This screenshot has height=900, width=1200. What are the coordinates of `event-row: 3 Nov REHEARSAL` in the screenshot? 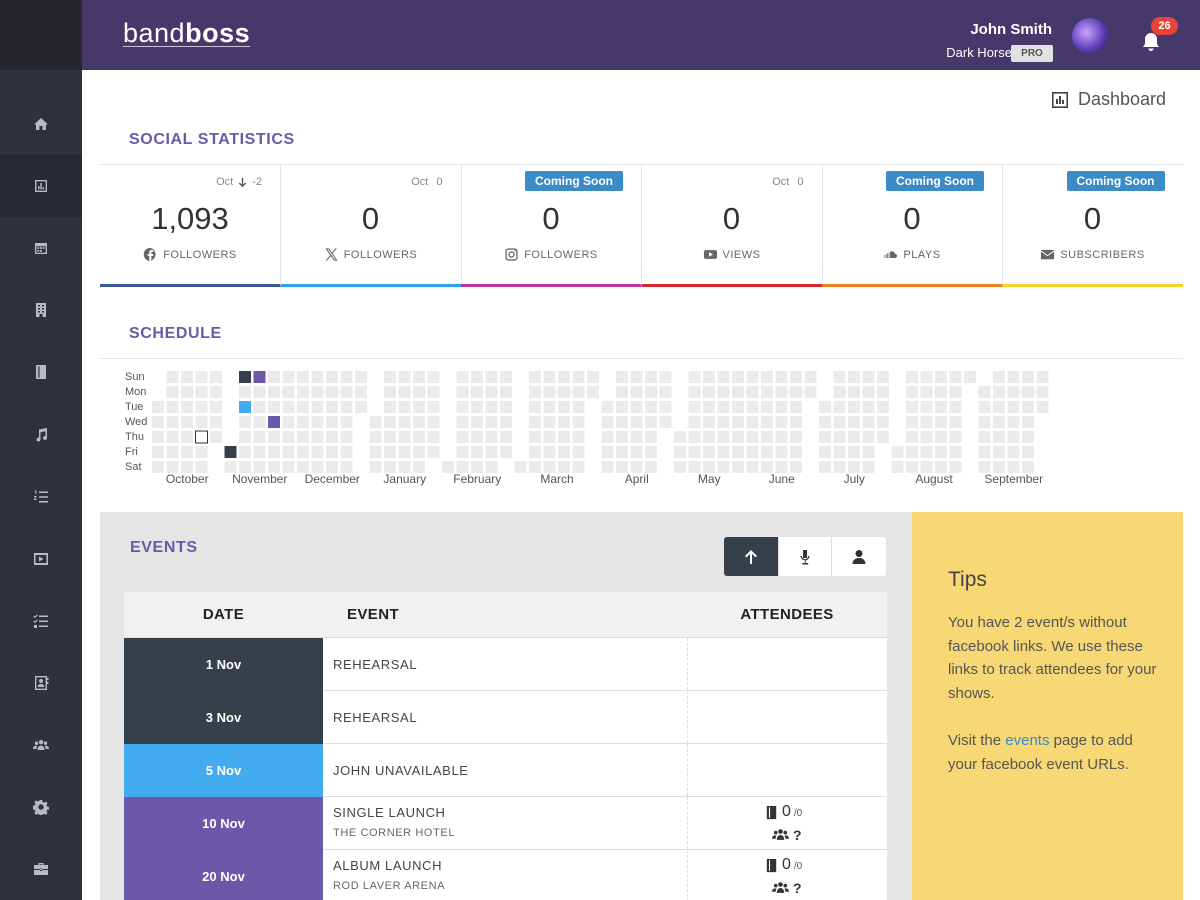 It's located at (505, 717).